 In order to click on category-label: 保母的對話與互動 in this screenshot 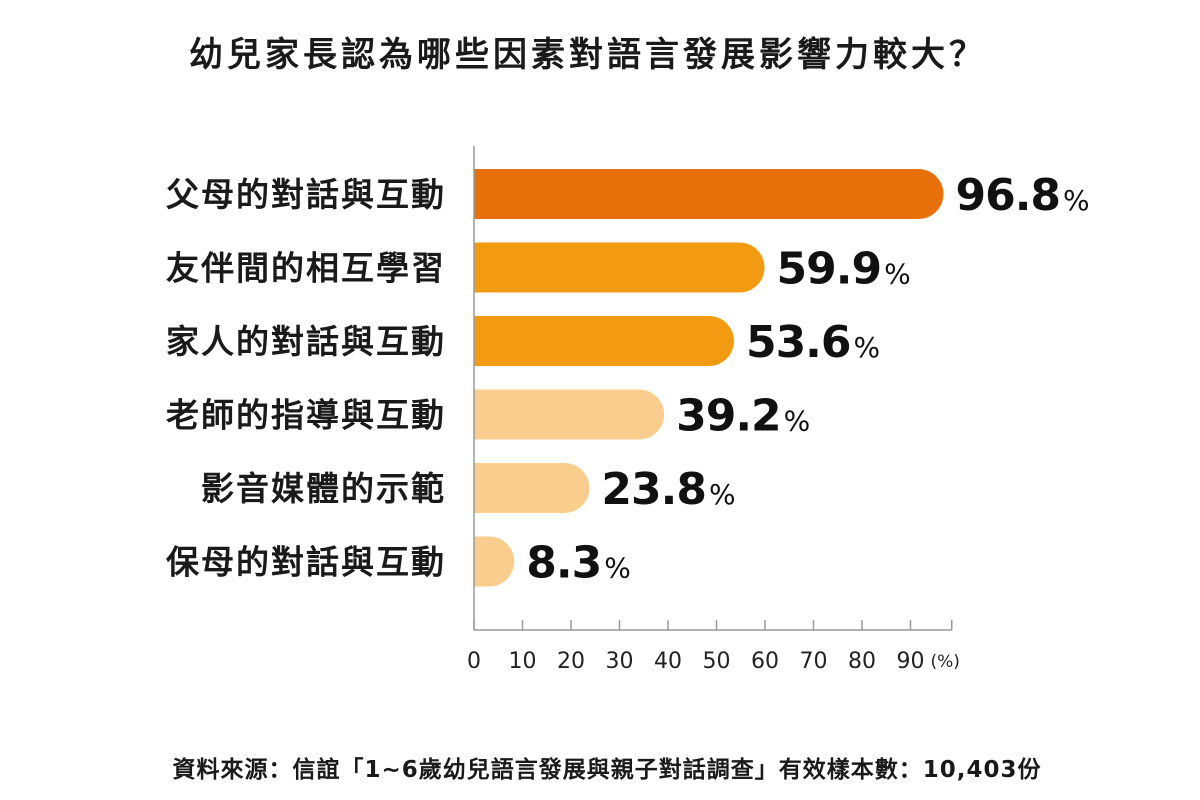, I will do `click(306, 562)`.